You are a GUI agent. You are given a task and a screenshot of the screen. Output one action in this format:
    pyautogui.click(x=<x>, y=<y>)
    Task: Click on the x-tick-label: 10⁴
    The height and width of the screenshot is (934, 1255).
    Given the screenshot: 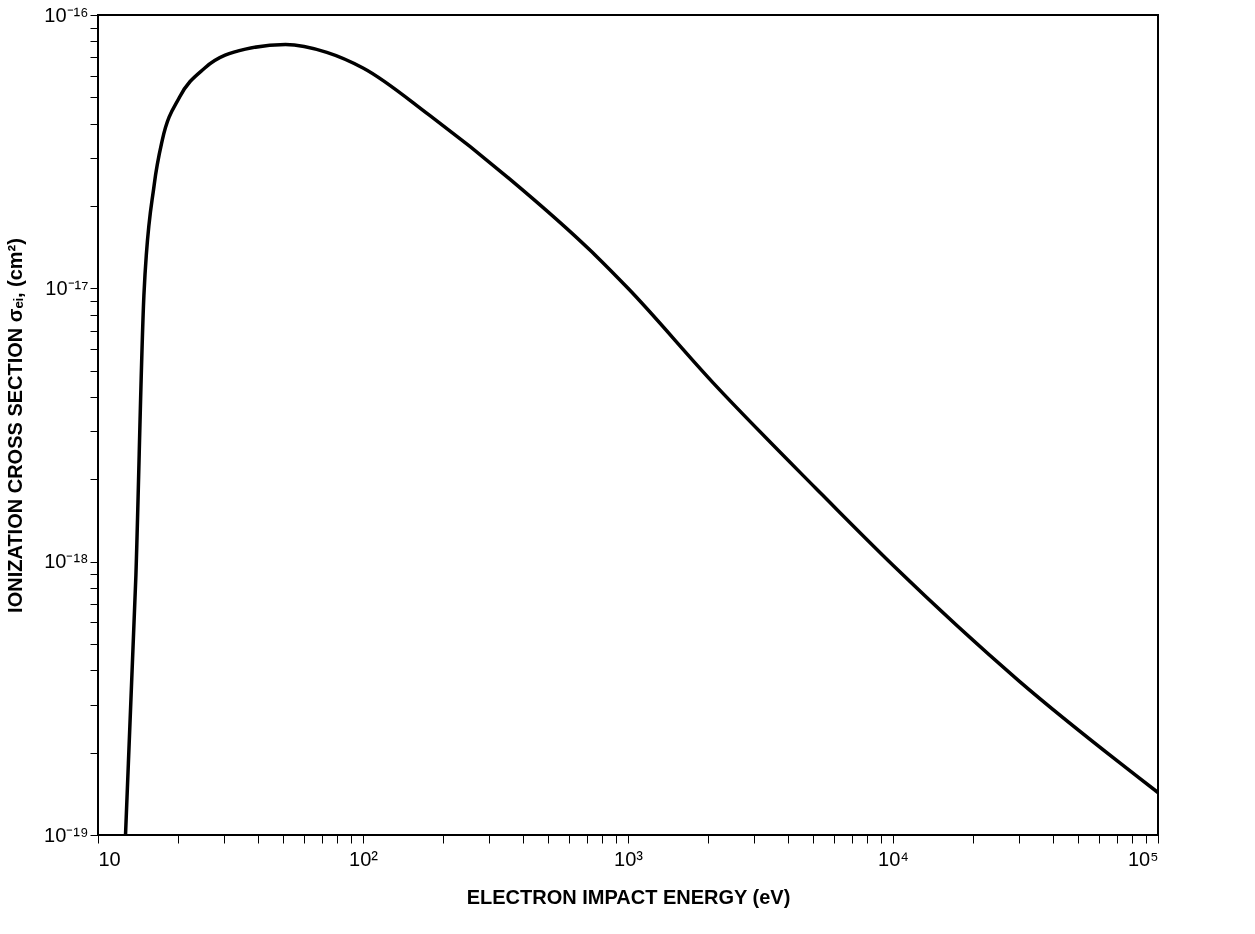 What is the action you would take?
    pyautogui.click(x=893, y=858)
    